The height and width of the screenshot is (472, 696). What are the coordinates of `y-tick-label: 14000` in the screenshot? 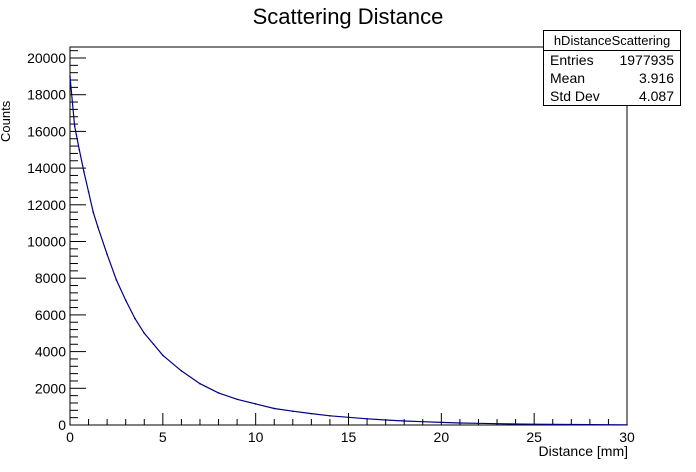 It's located at (46, 168).